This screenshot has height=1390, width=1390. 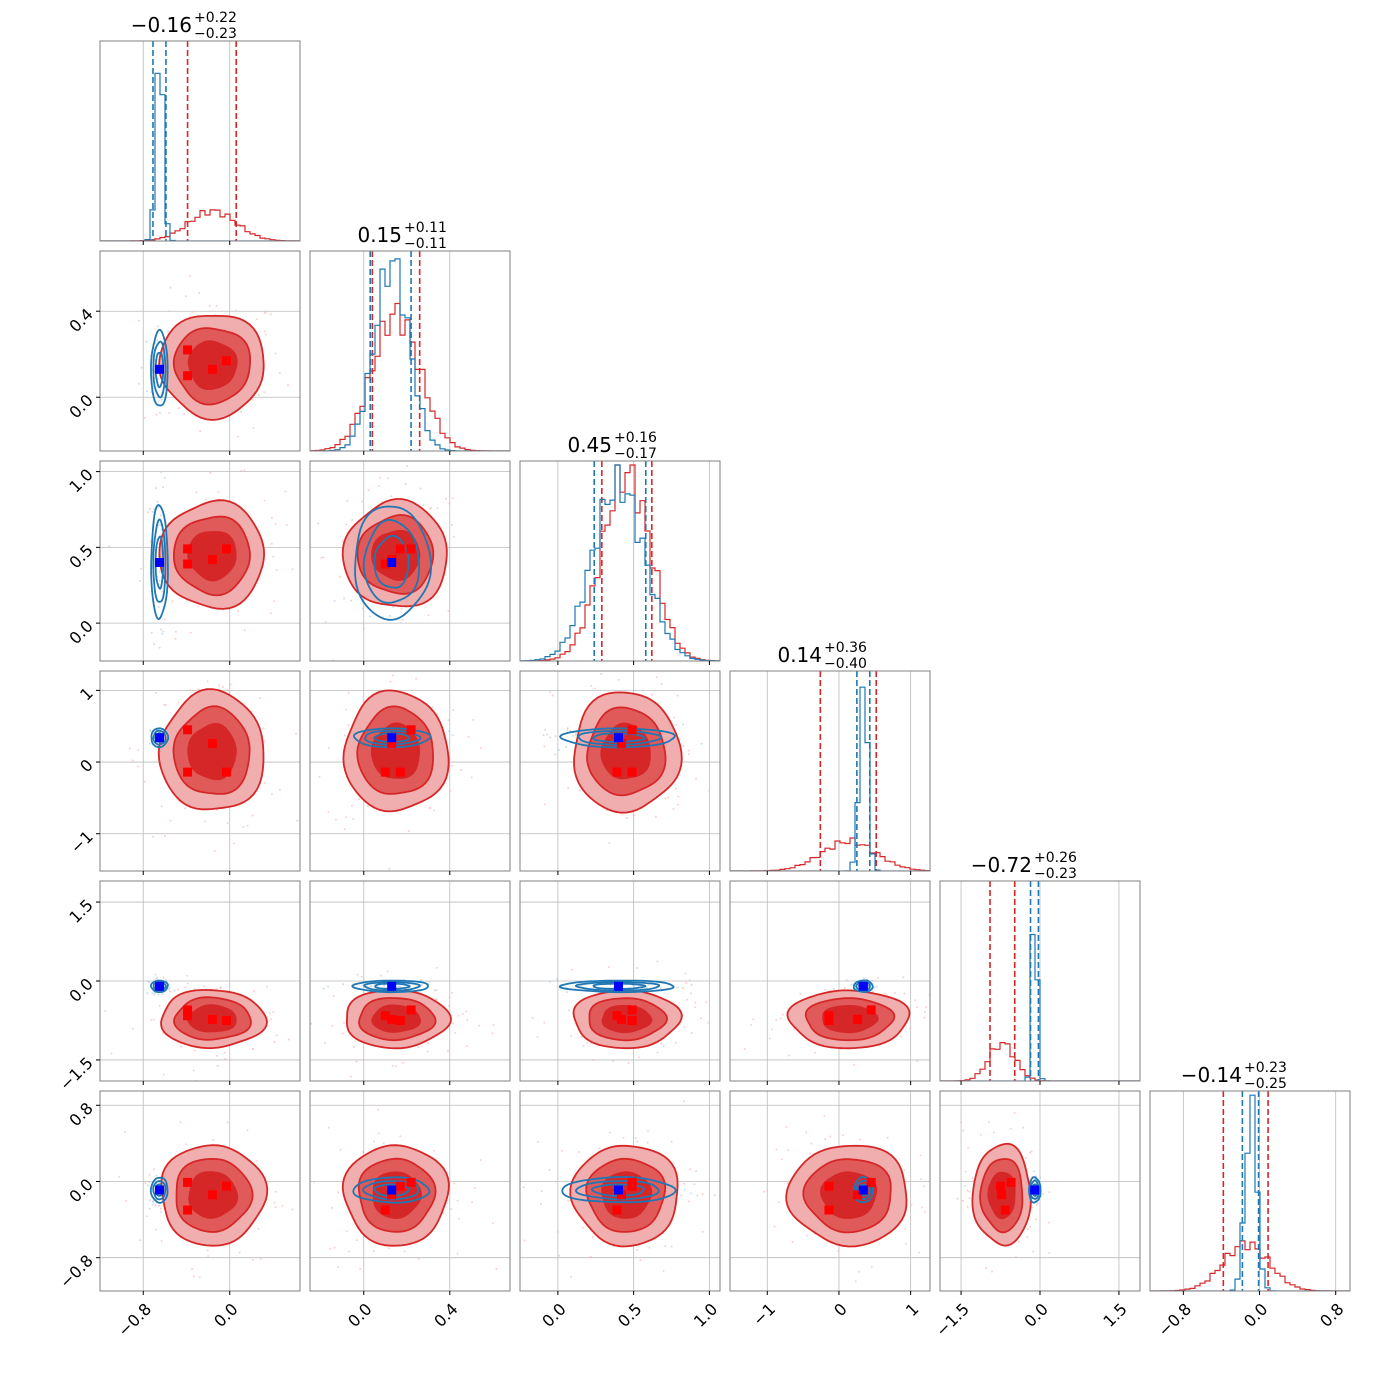 I want to click on truth-marker-blue, so click(x=618, y=1190).